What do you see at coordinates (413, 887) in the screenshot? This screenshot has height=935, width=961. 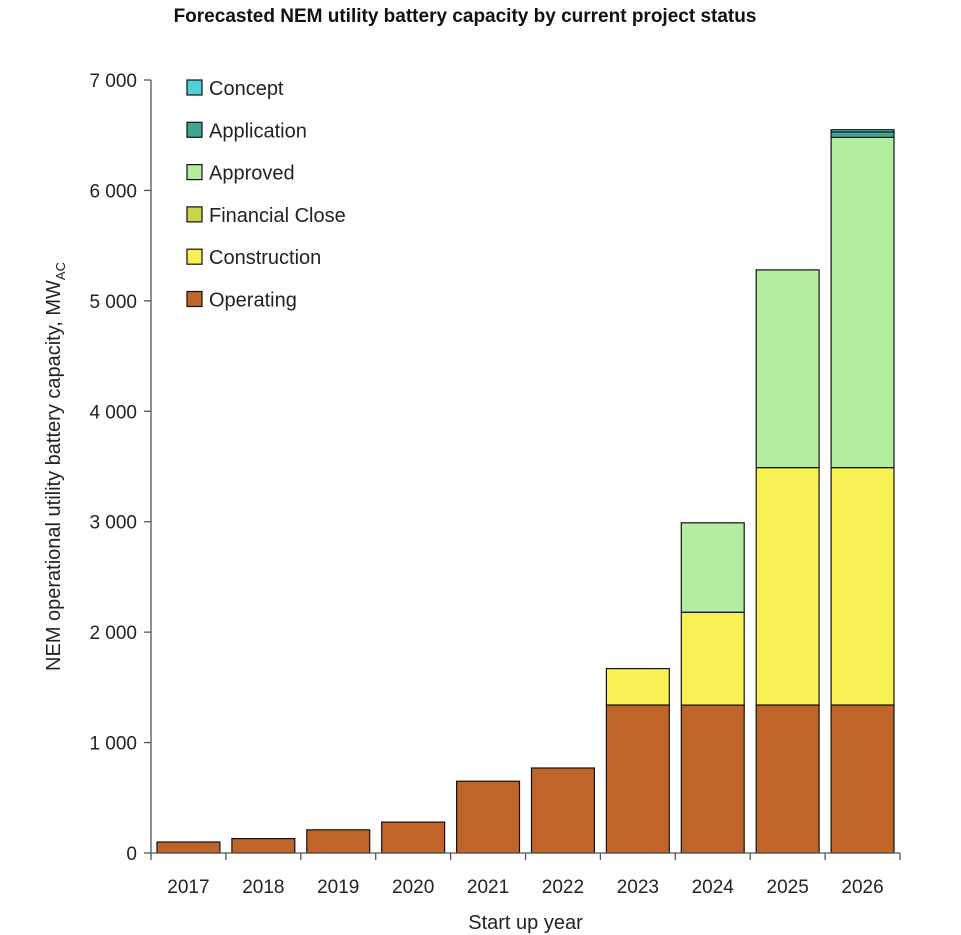 I see `x-tick-label: 2020` at bounding box center [413, 887].